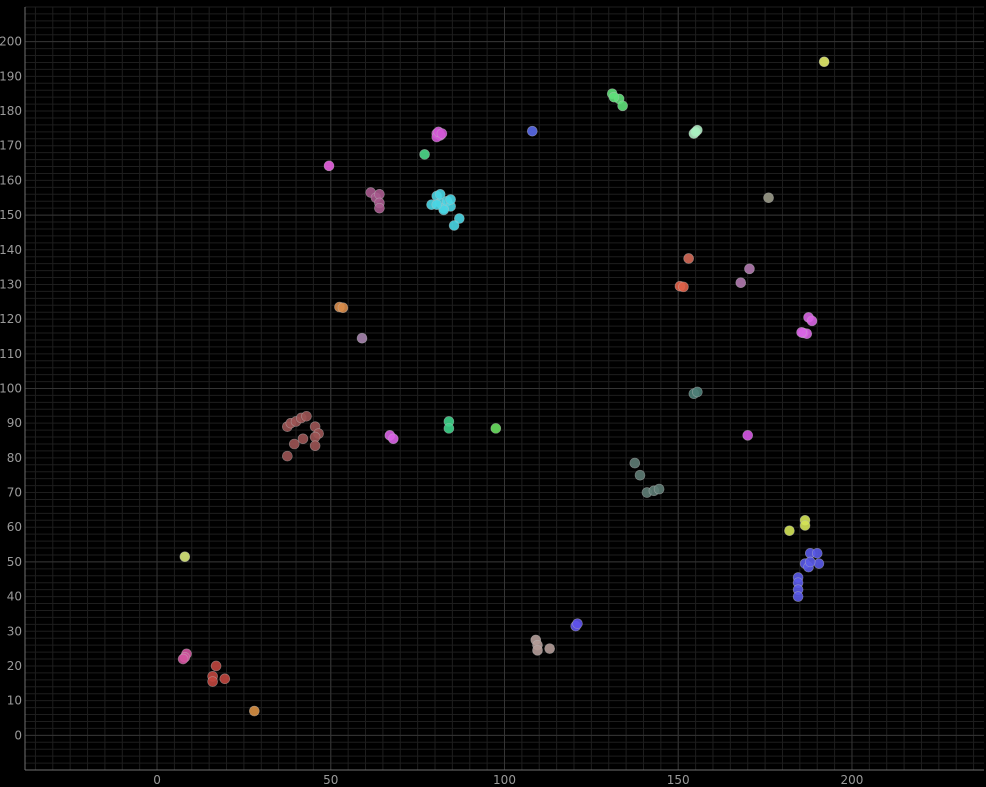 The width and height of the screenshot is (986, 787). What do you see at coordinates (11, 42) in the screenshot?
I see `y-tick-label: 200` at bounding box center [11, 42].